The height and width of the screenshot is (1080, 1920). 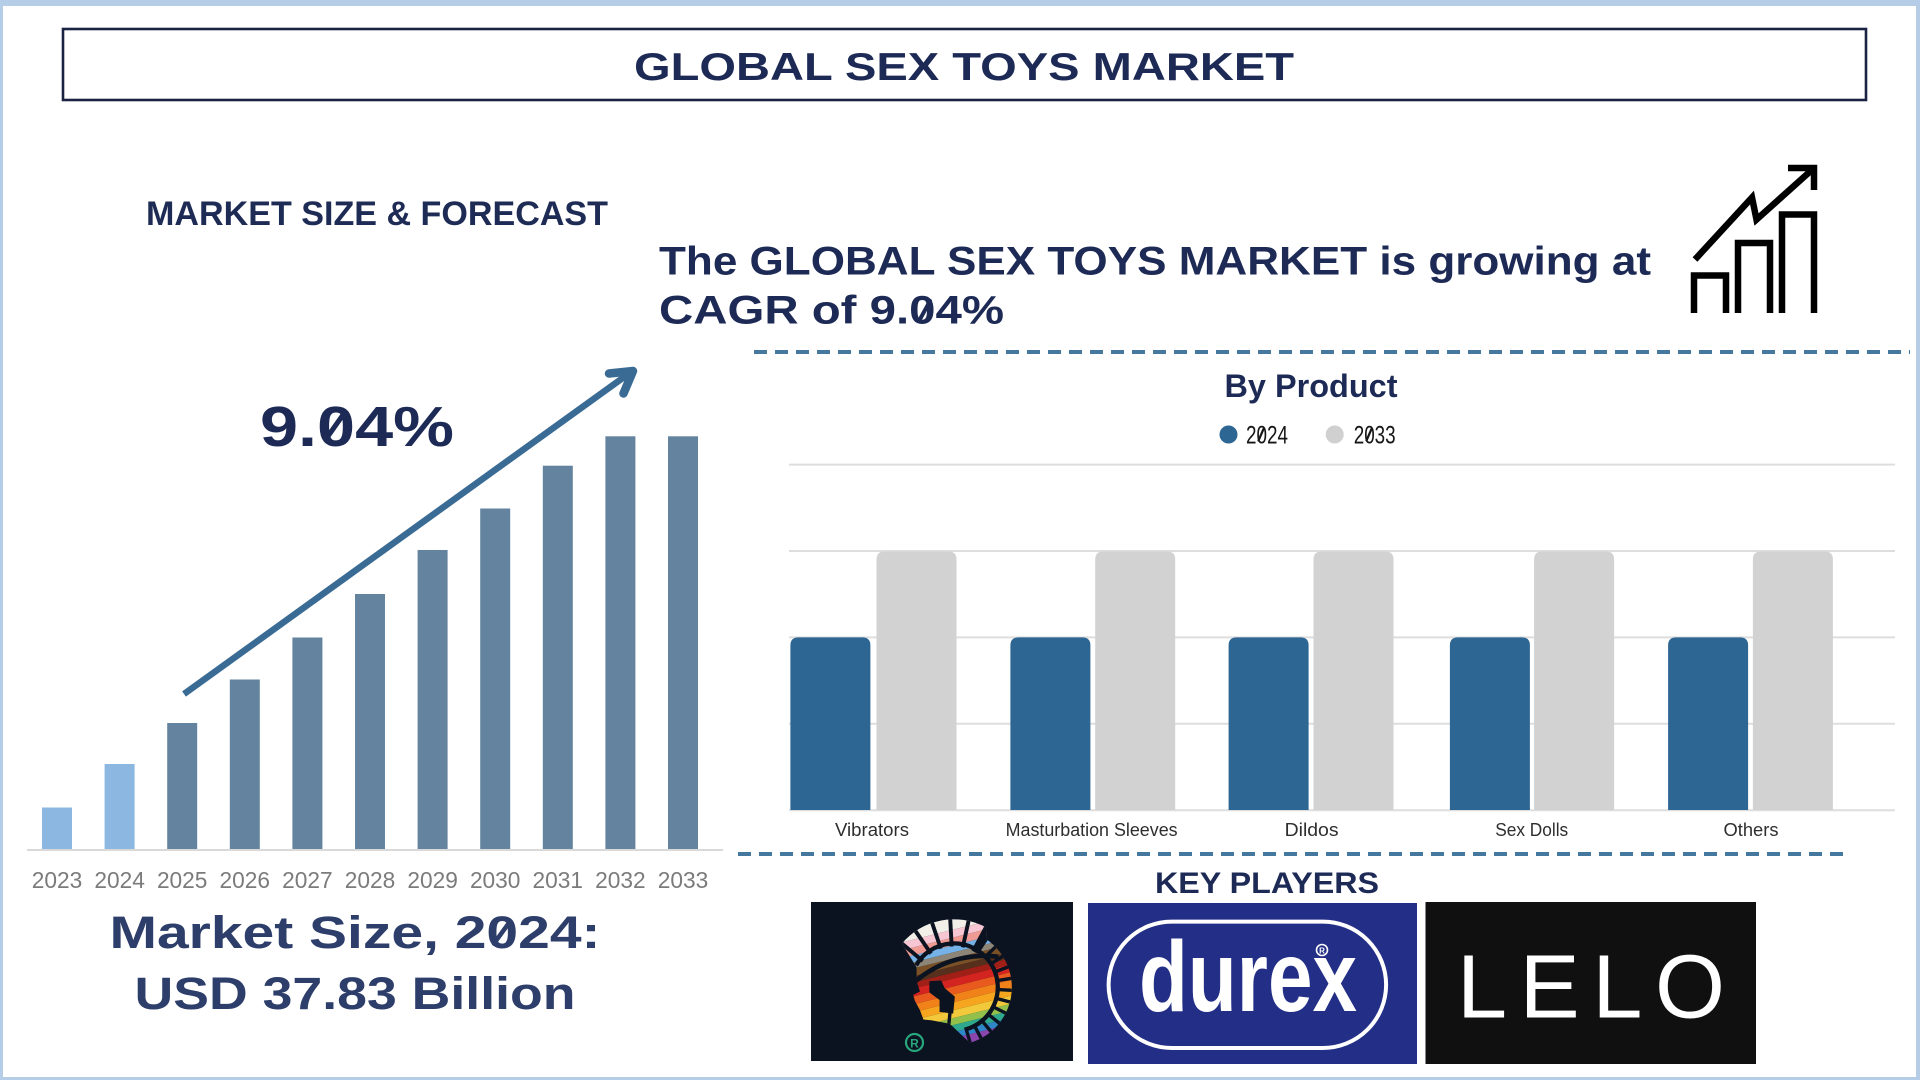 I want to click on svg-text: 2027, so click(x=307, y=880).